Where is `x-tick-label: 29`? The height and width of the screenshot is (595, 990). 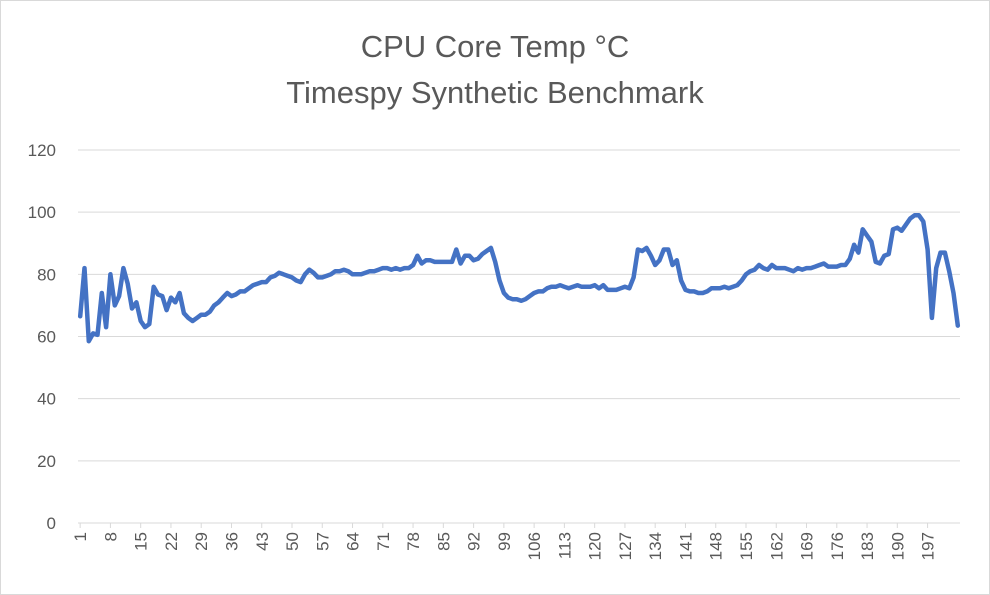
x-tick-label: 29 is located at coordinates (201, 541).